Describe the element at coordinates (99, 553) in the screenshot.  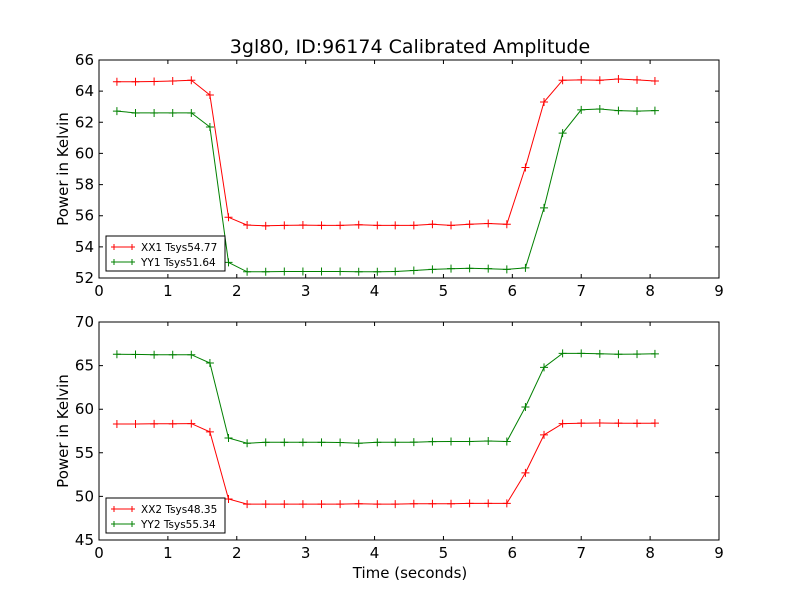
I see `x-tick-label: 0` at that location.